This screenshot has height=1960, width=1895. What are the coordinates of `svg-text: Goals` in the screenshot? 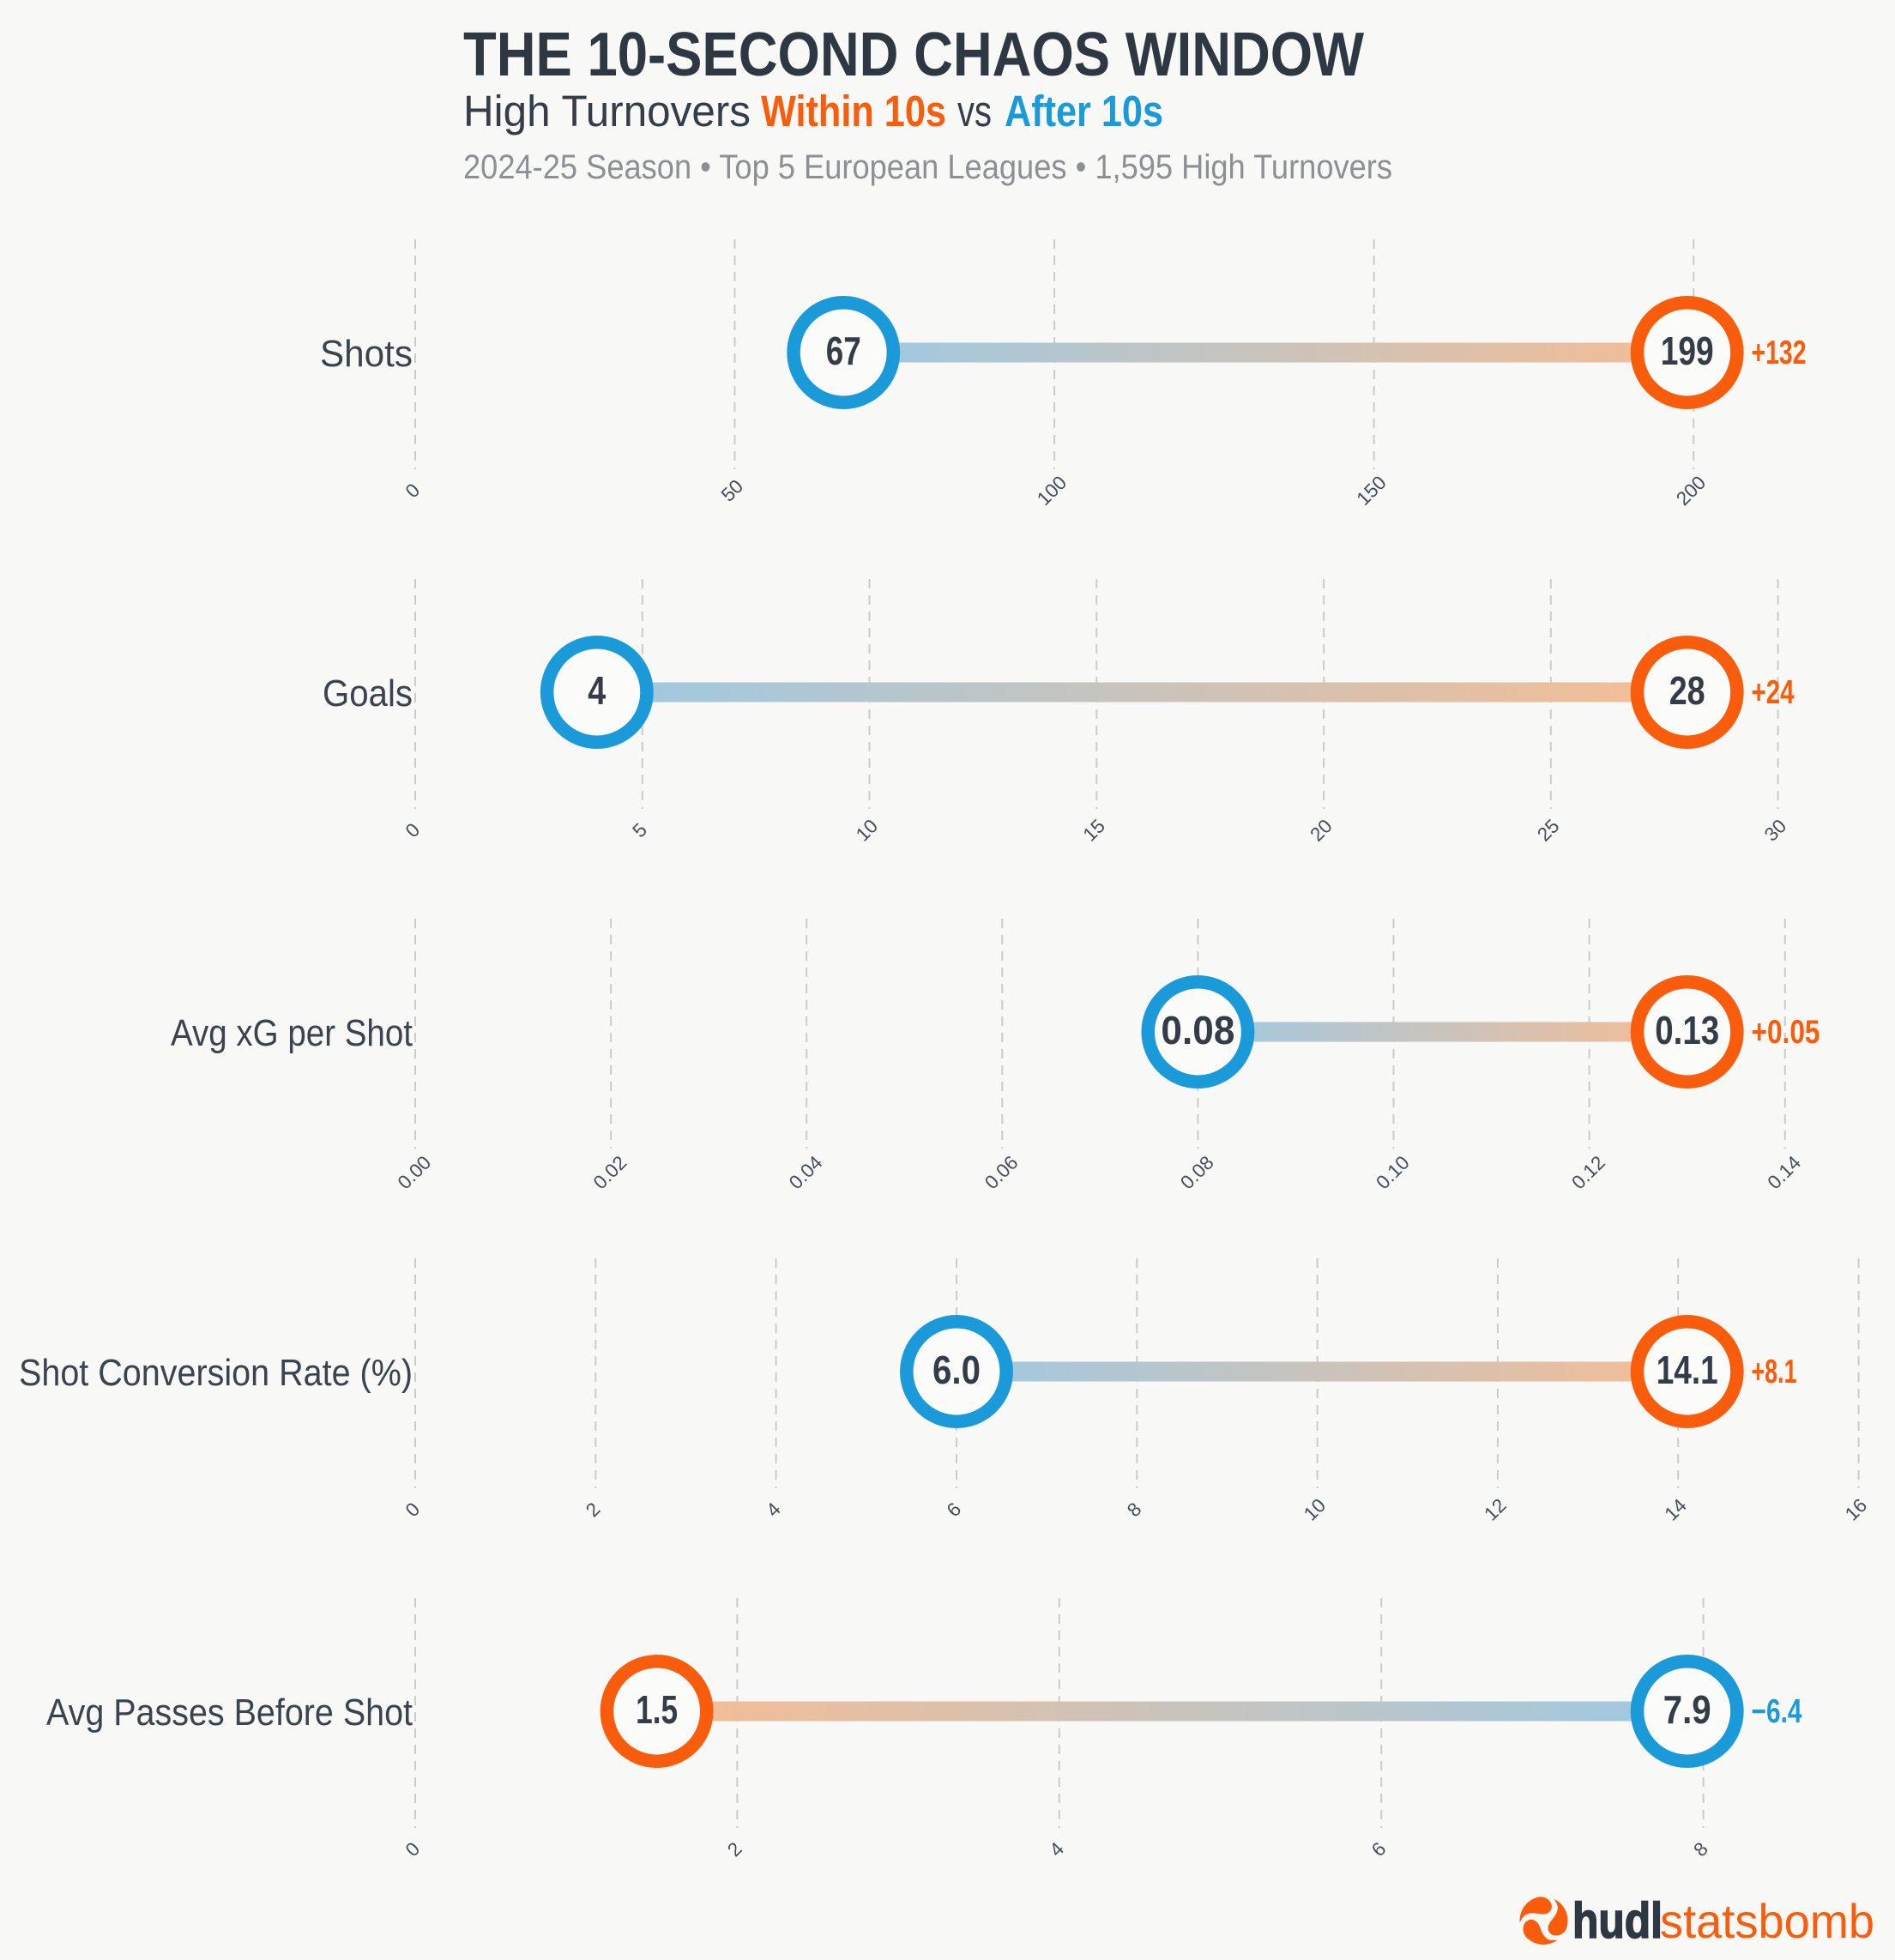 It's located at (368, 694).